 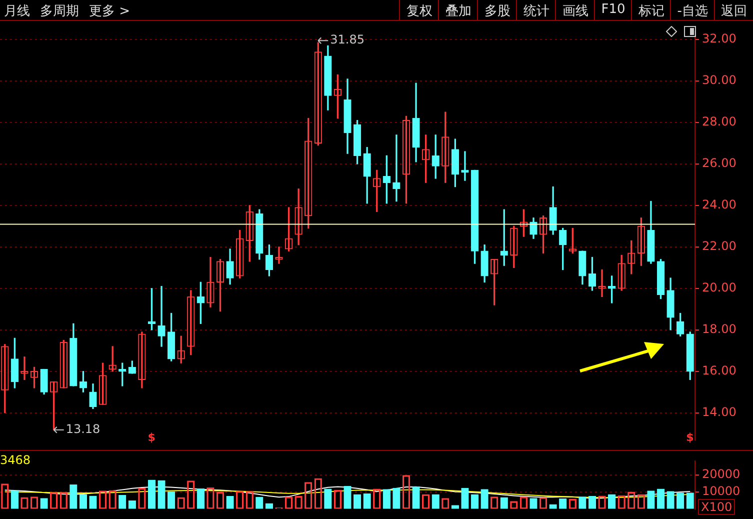 I want to click on annotation: 13.18, so click(x=83, y=429).